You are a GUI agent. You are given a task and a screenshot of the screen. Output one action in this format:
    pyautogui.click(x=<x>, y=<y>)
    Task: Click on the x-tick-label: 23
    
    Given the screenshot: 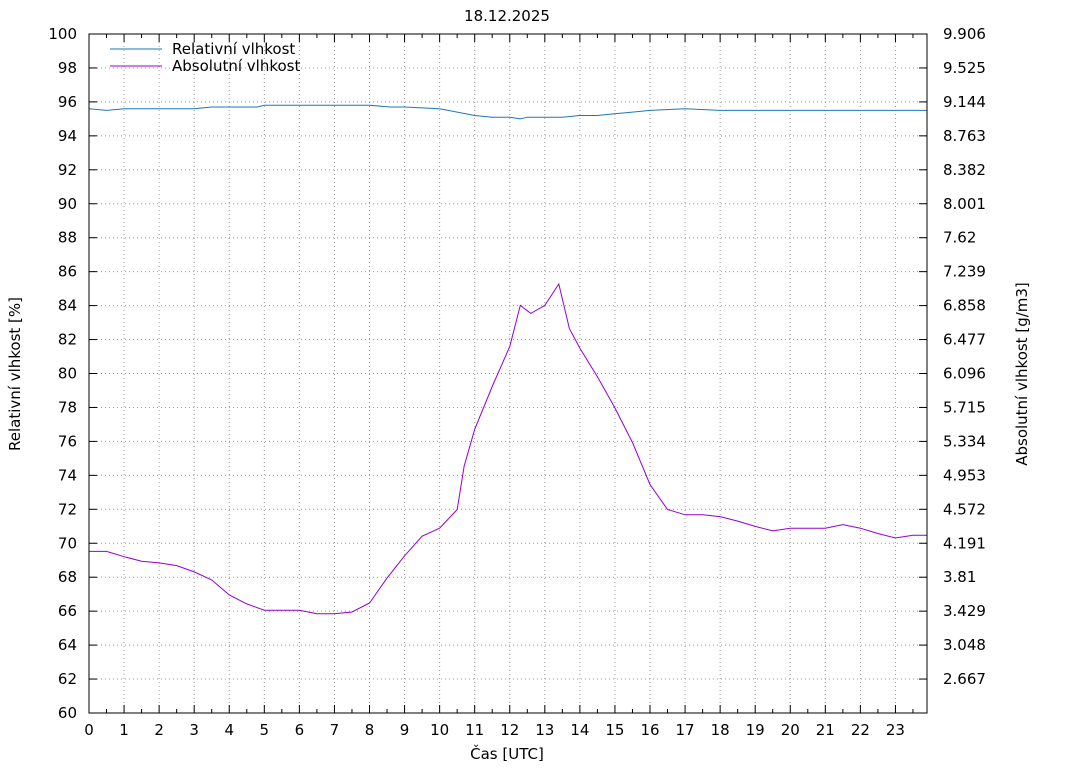 What is the action you would take?
    pyautogui.click(x=895, y=730)
    